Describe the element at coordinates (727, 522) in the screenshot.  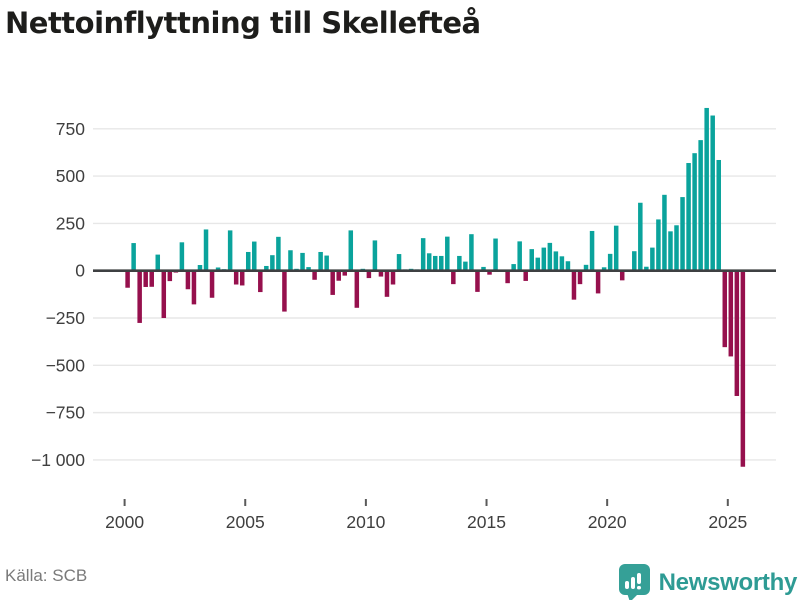
I see `x-tick-label: 2025` at that location.